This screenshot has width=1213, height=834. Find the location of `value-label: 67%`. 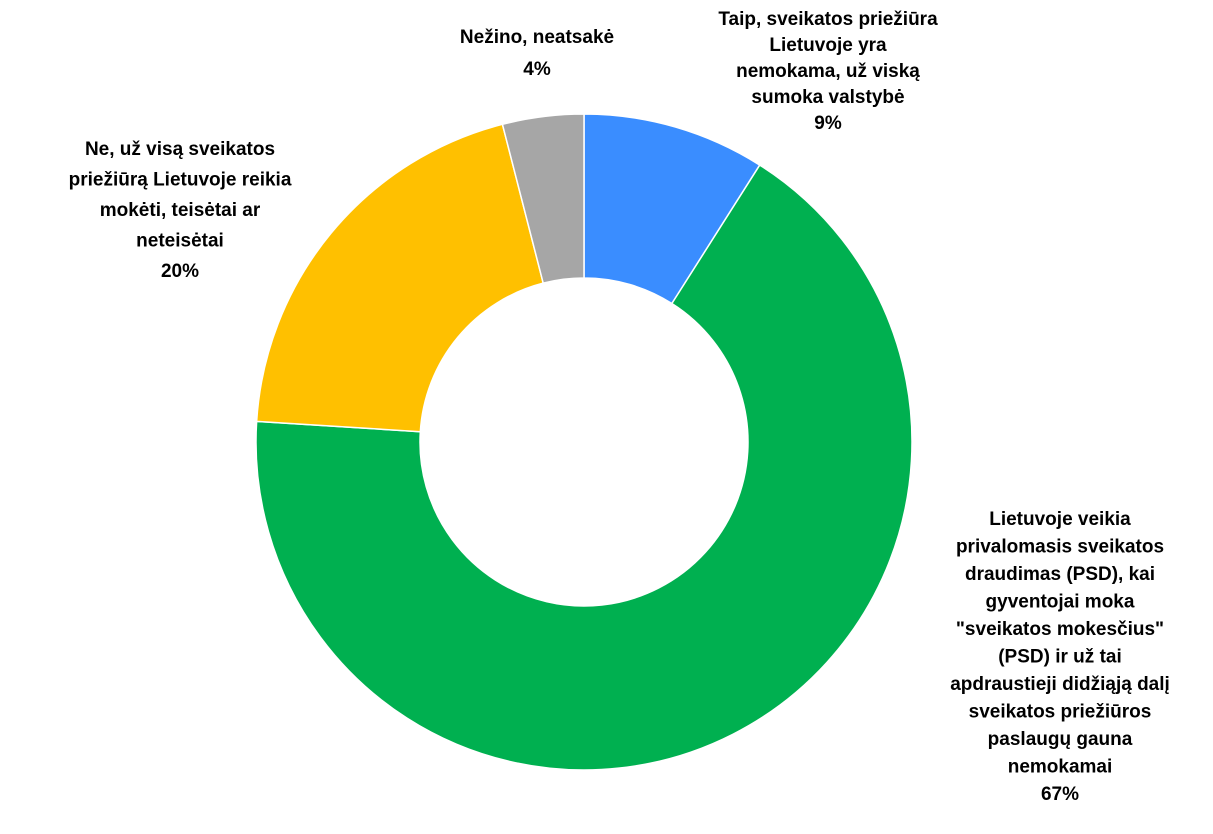

value-label: 67% is located at coordinates (1060, 794).